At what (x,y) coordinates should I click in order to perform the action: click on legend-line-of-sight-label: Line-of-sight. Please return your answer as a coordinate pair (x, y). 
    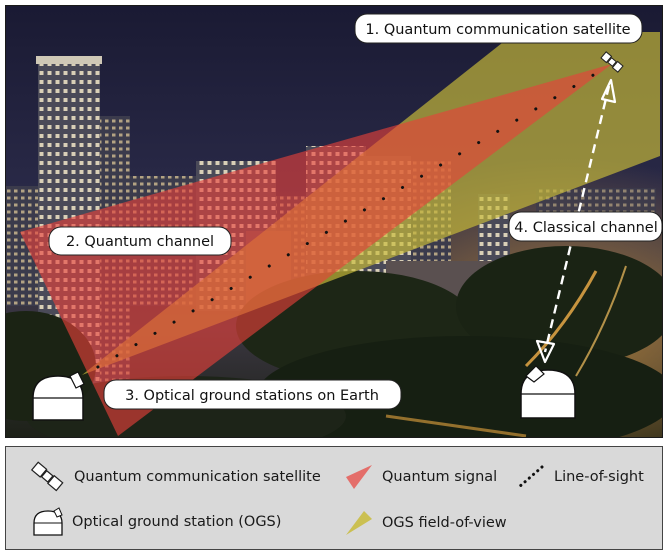
    Looking at the image, I should click on (599, 477).